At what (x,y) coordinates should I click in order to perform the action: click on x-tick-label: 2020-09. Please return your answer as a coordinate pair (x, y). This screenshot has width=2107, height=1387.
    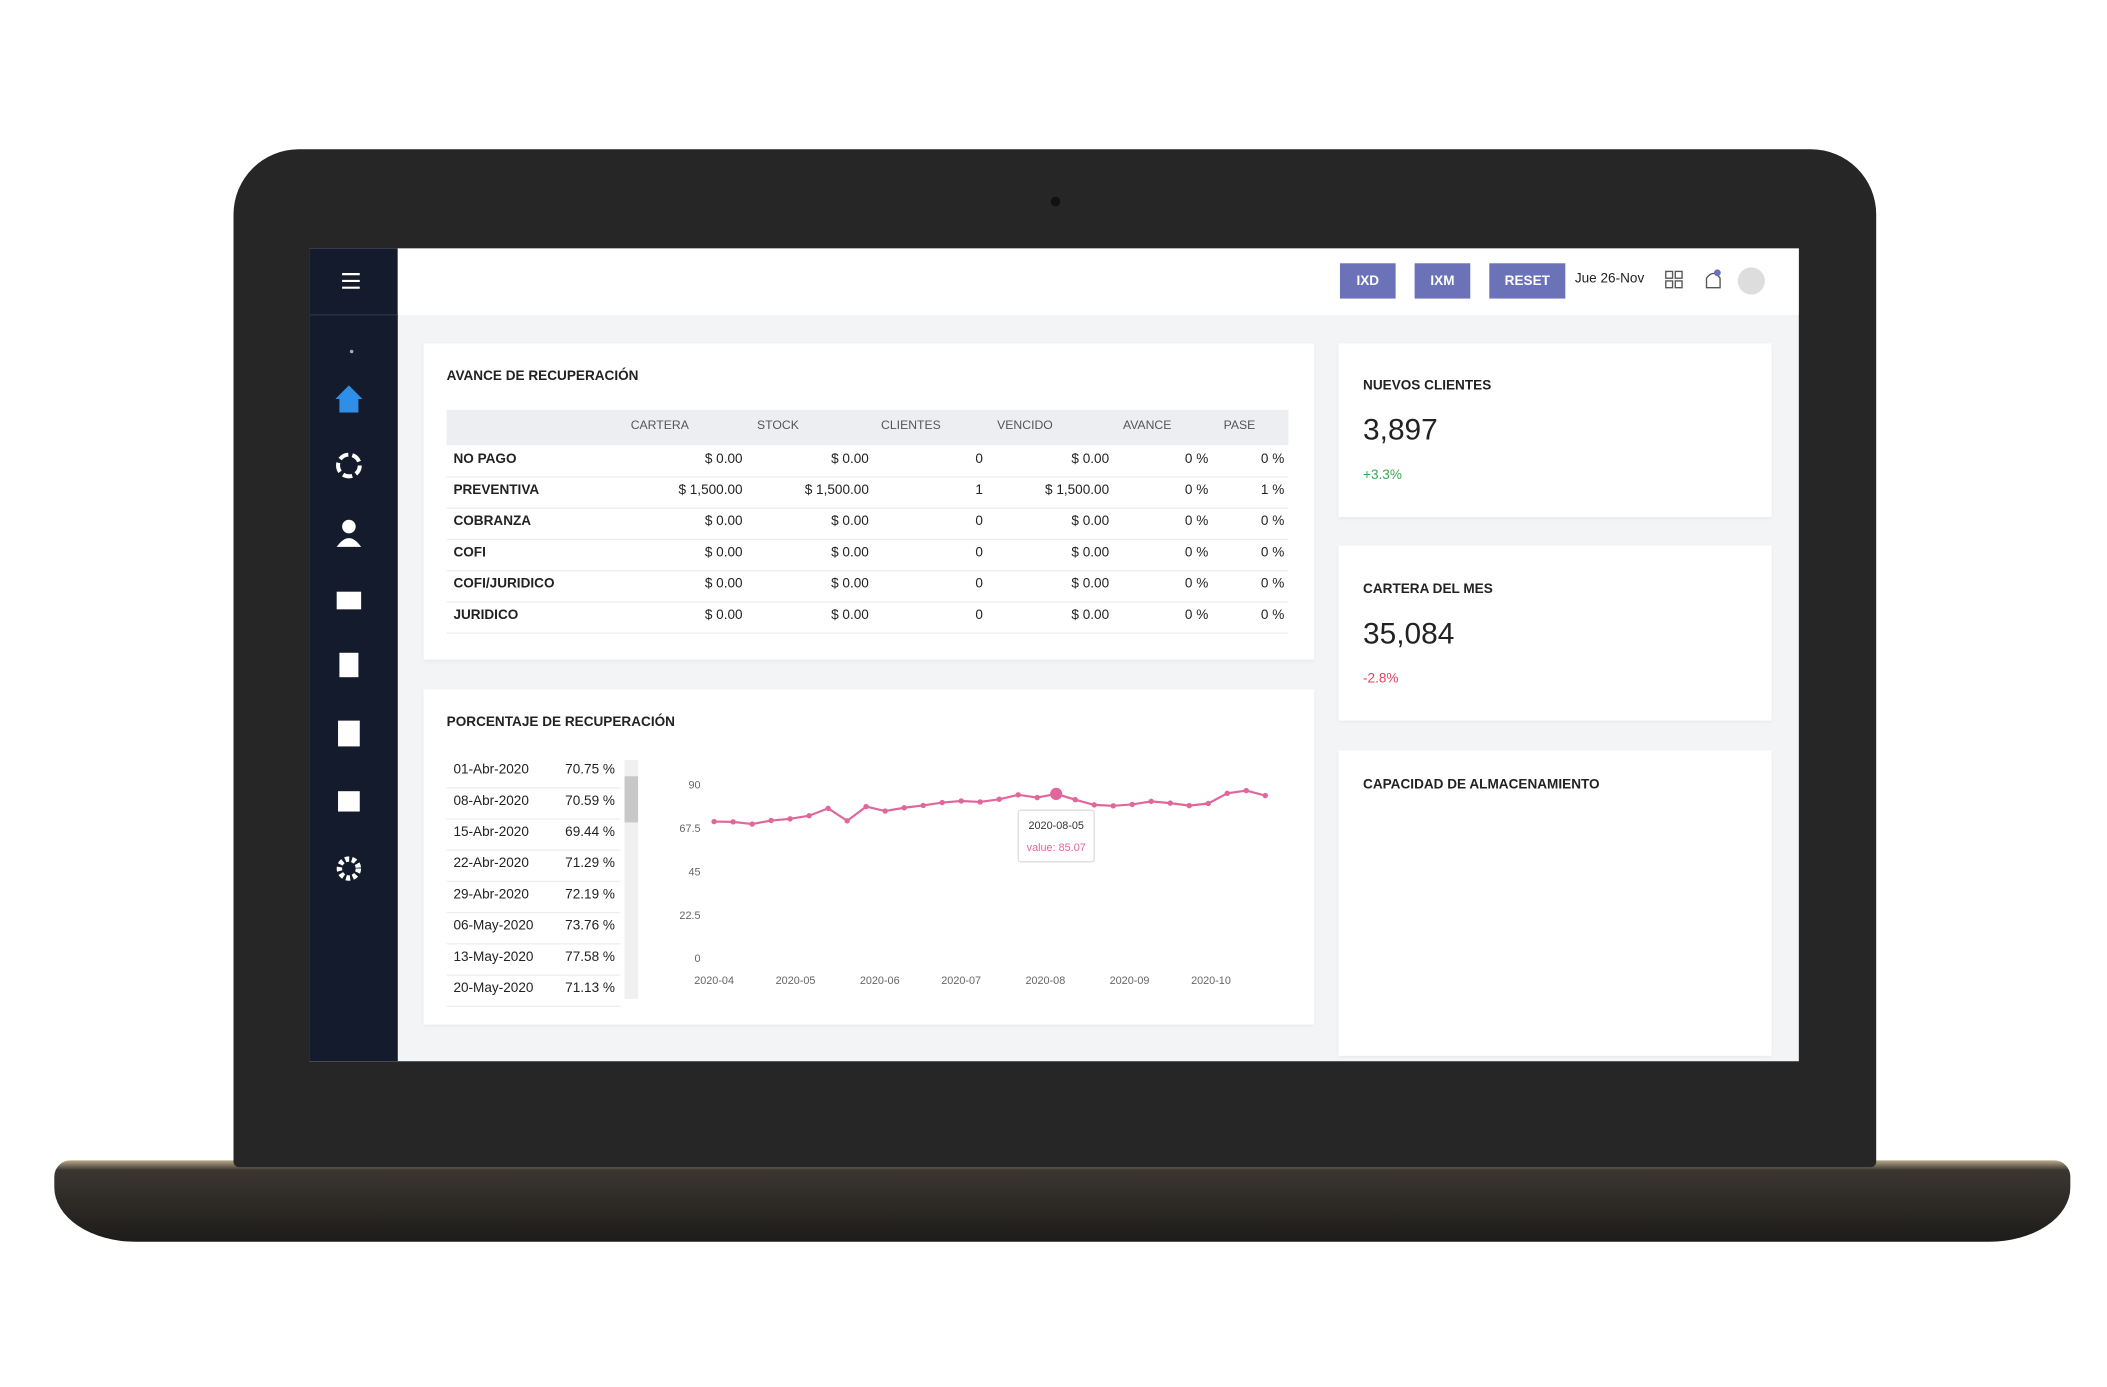
    Looking at the image, I should click on (1130, 981).